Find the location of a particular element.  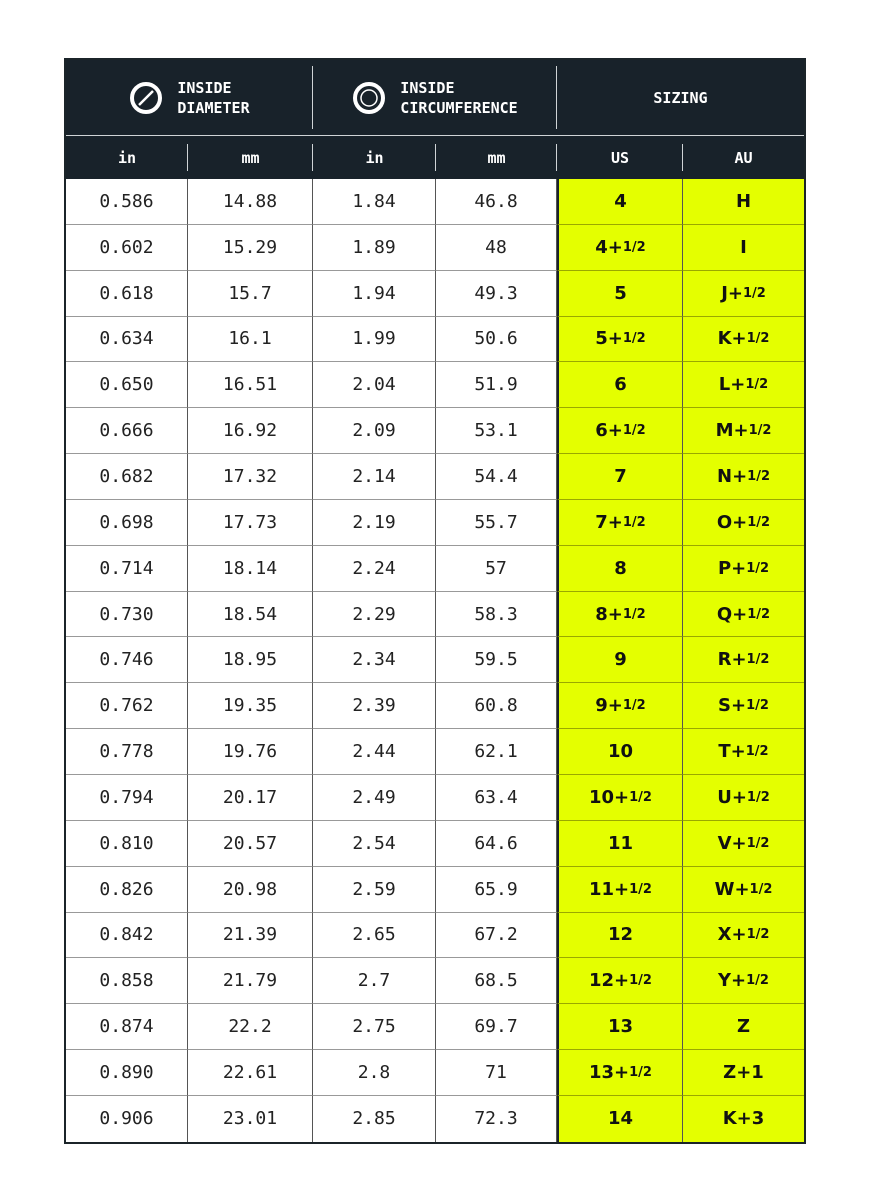

cell-diameter-mm: 17.32 is located at coordinates (250, 477).